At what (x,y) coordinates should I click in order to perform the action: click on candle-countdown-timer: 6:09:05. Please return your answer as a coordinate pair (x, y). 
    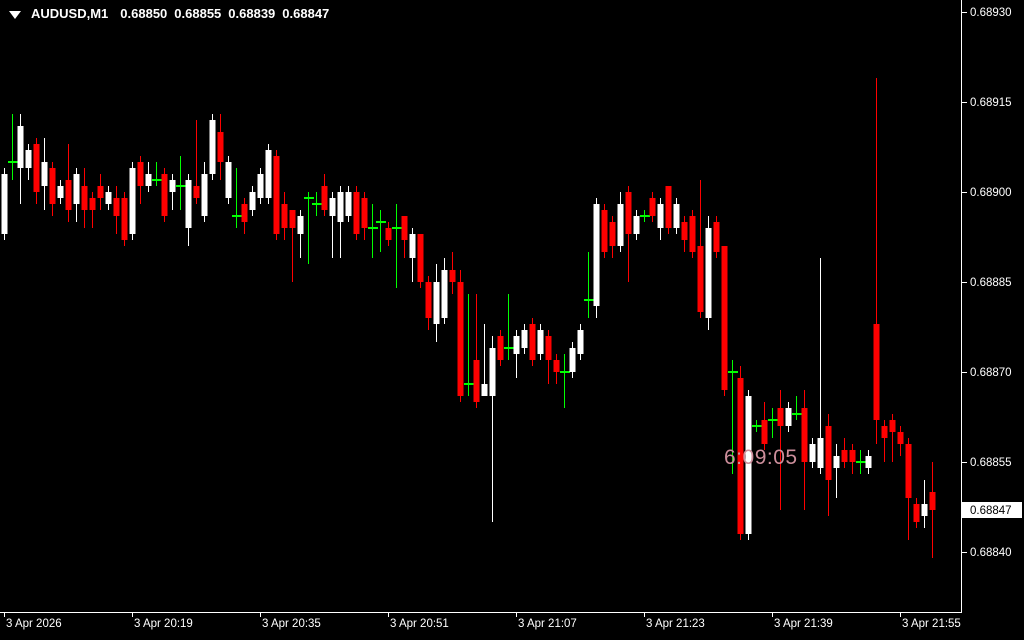
    Looking at the image, I should click on (761, 457).